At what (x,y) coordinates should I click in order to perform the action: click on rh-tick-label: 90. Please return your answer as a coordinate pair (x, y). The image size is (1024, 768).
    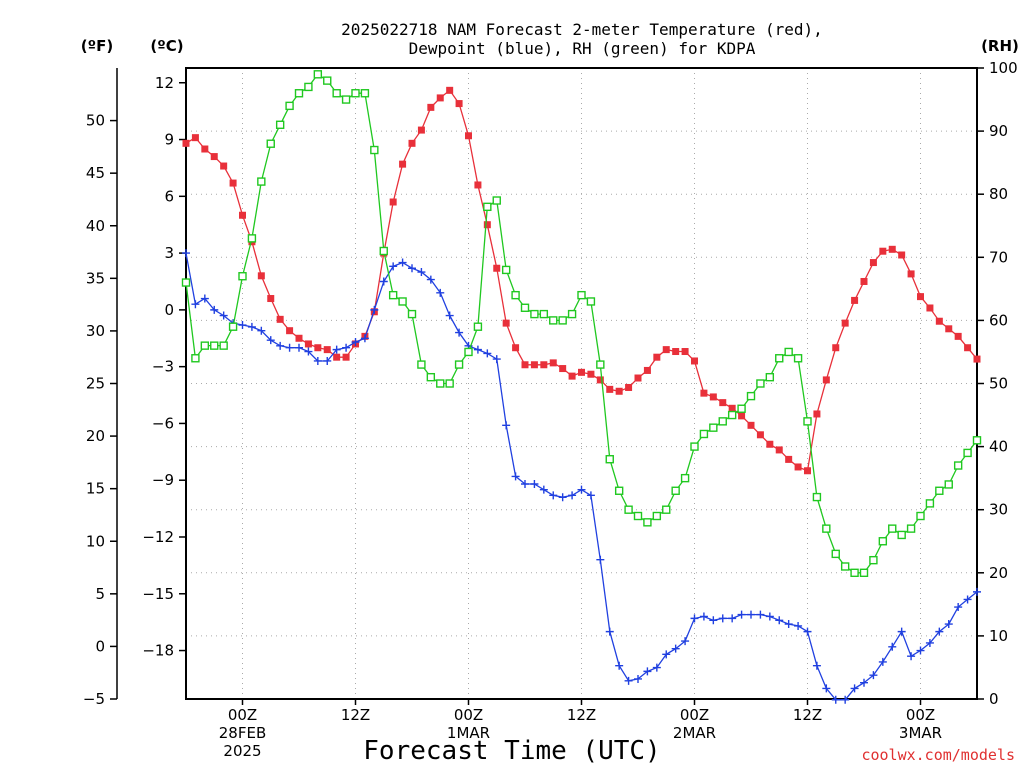
    Looking at the image, I should click on (998, 131).